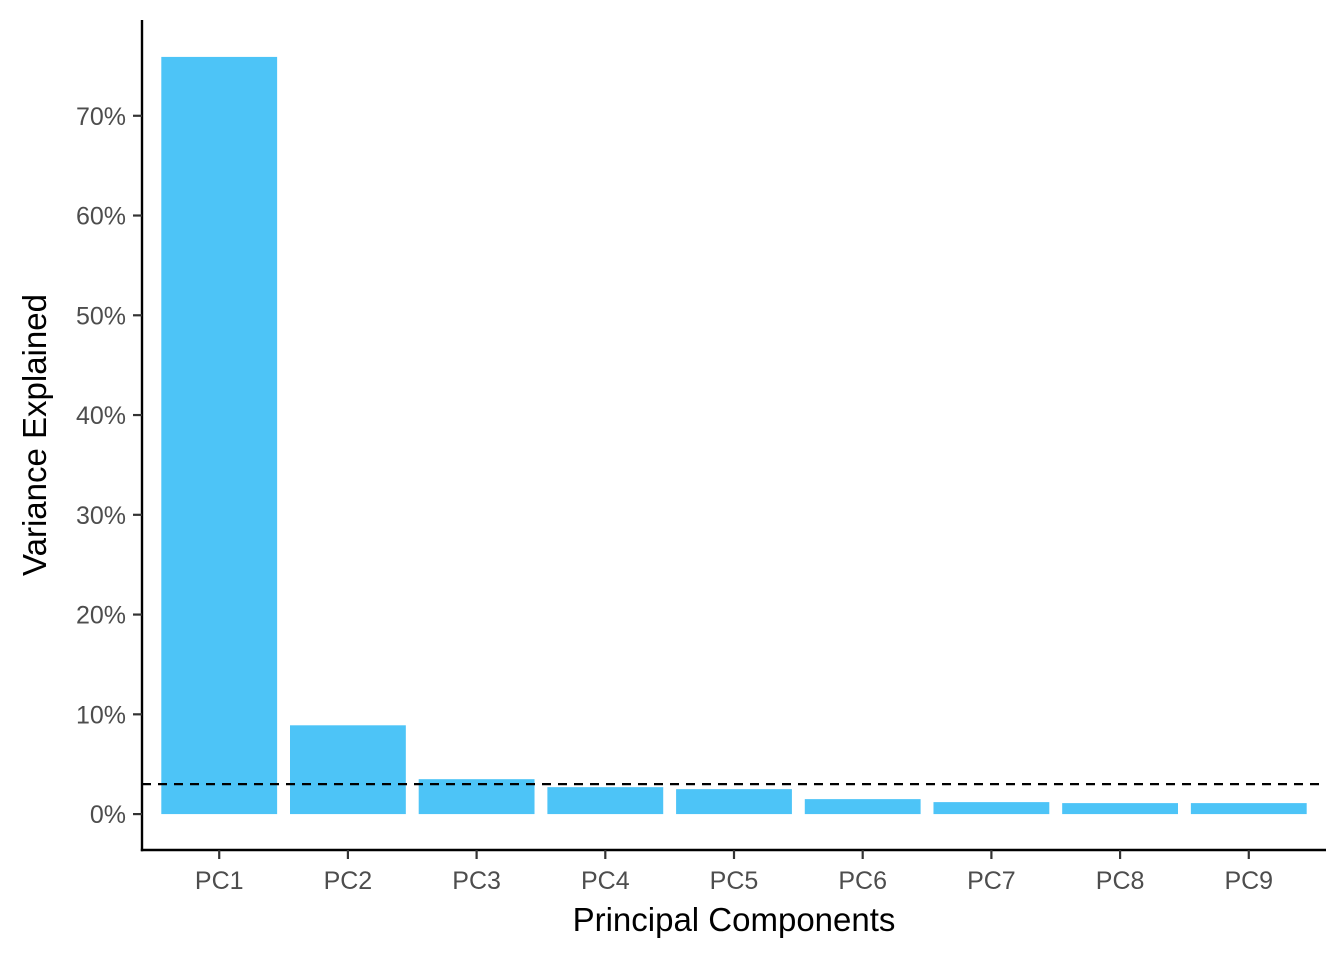 Image resolution: width=1344 pixels, height=960 pixels. I want to click on x-tick-label-pc7: PC7, so click(991, 881).